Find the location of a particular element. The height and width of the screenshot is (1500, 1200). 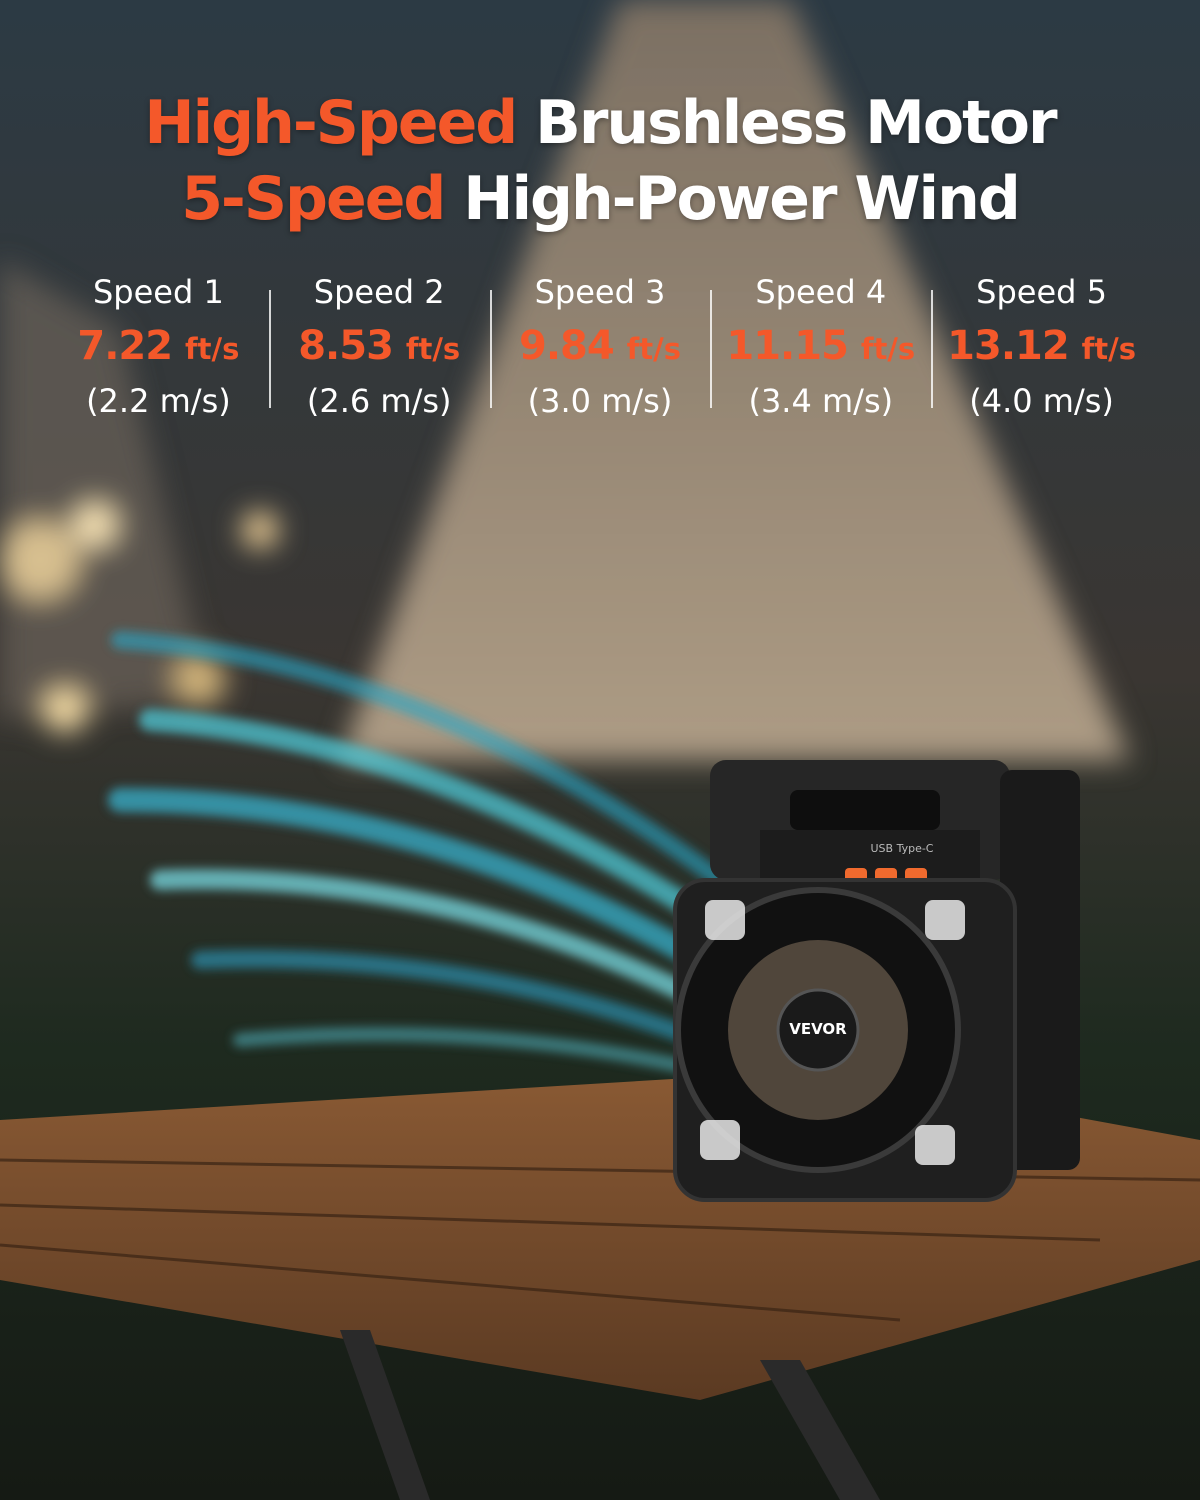

speed-value: 8.53 is located at coordinates (346, 346).